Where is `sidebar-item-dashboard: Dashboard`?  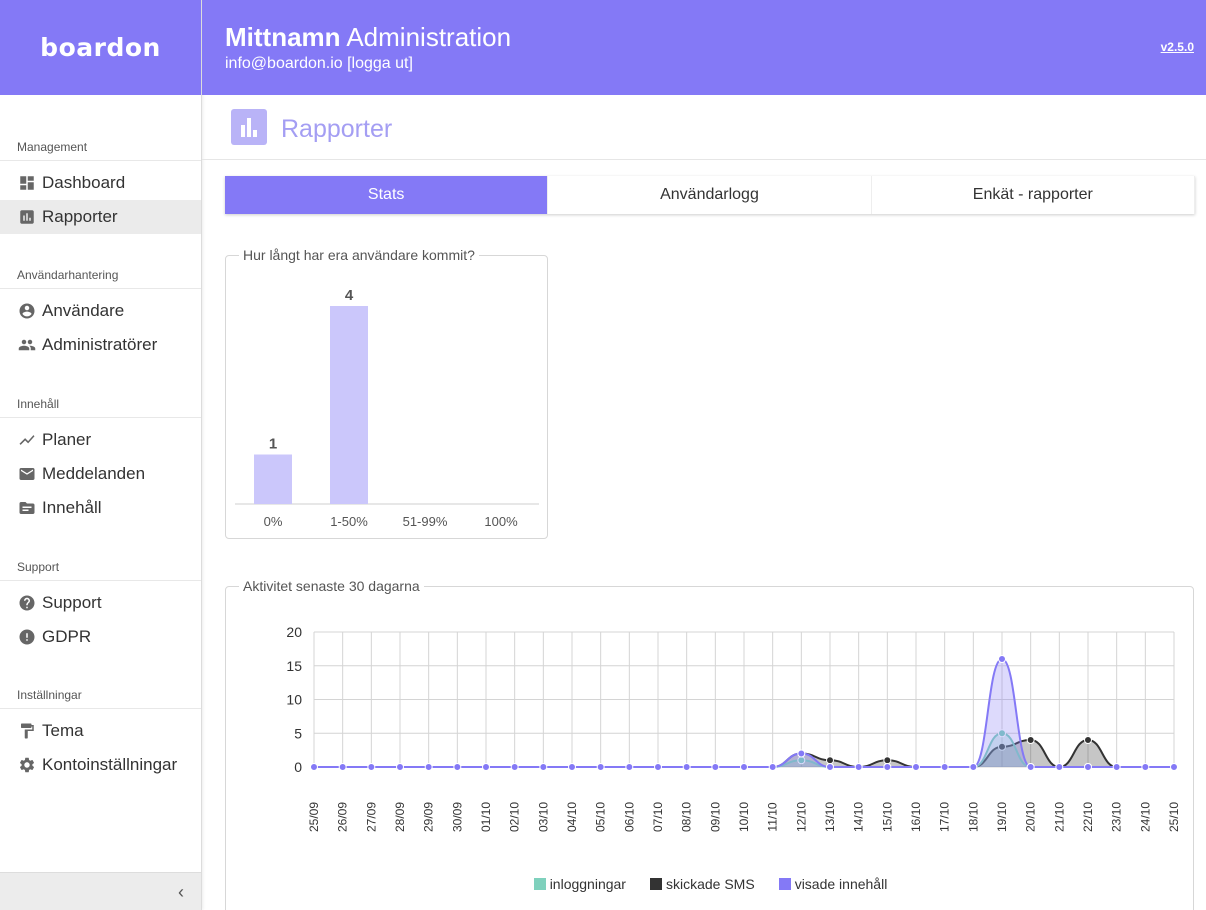 sidebar-item-dashboard: Dashboard is located at coordinates (100, 183).